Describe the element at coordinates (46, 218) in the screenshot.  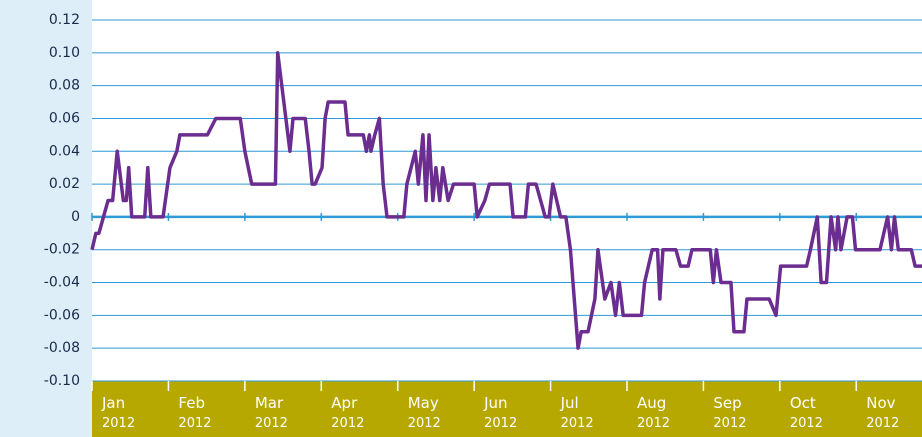
I see `axis-panel` at that location.